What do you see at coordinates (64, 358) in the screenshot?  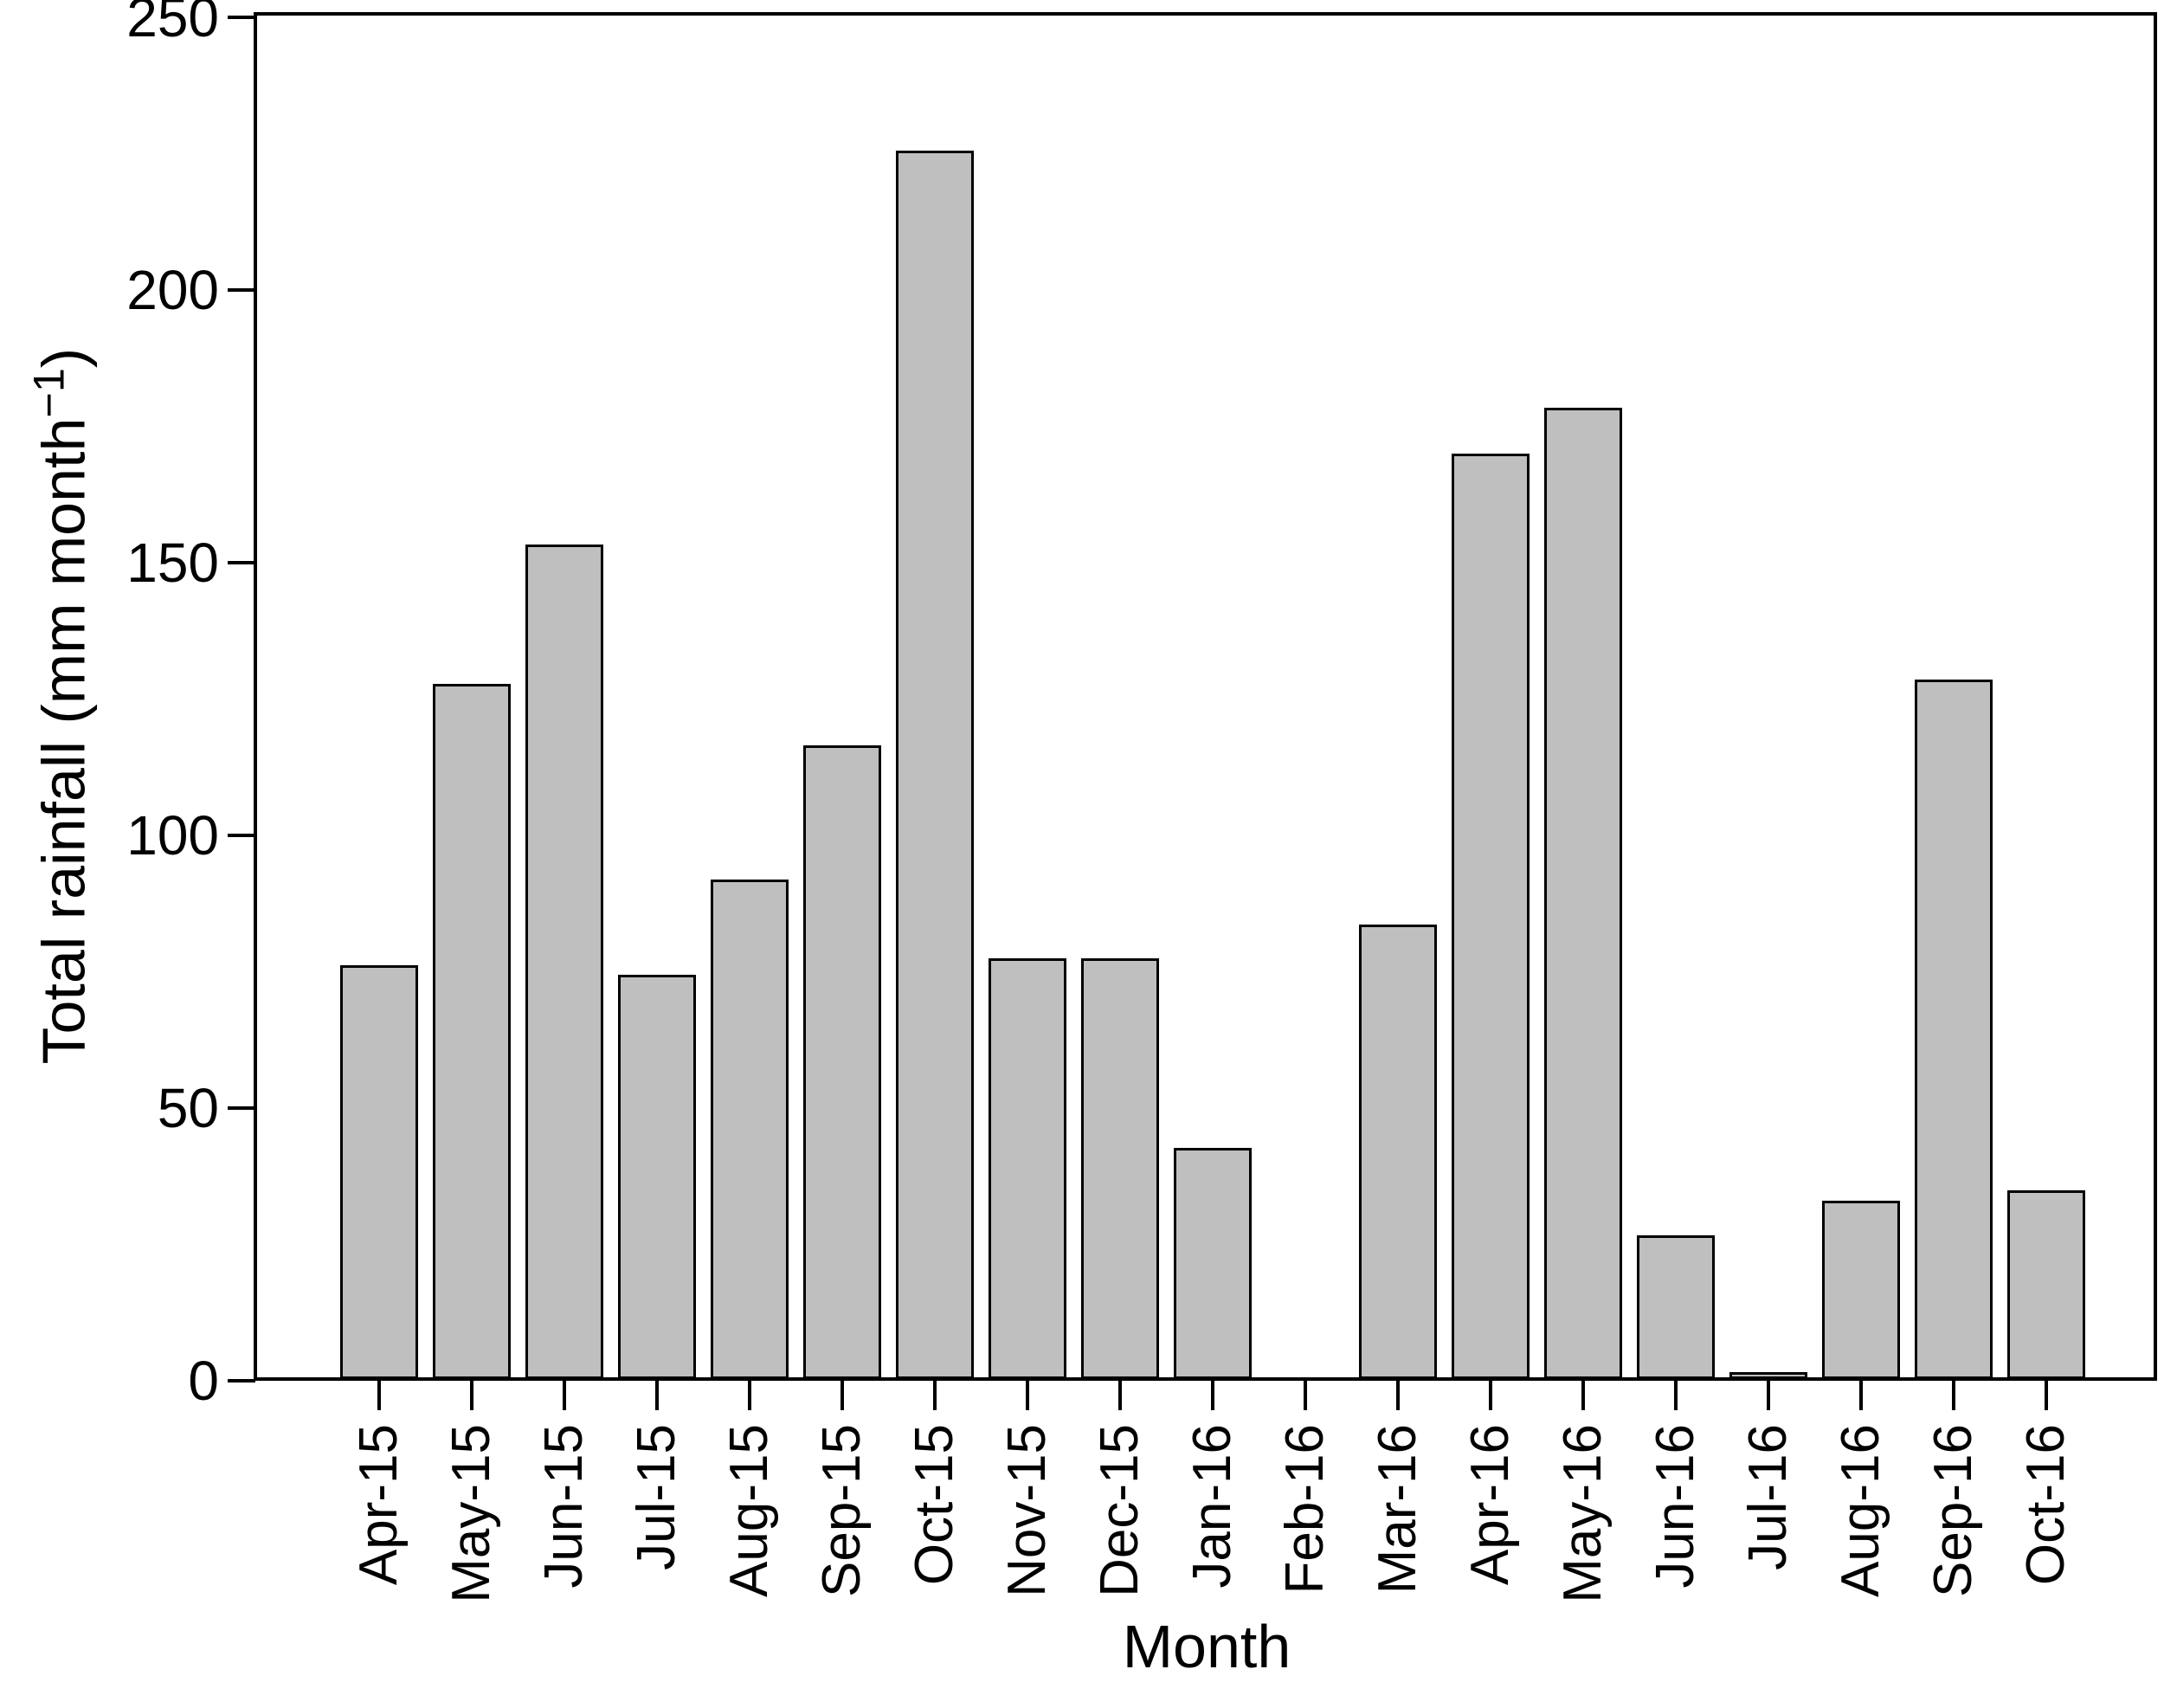 I see `y-axis-title-close: )` at bounding box center [64, 358].